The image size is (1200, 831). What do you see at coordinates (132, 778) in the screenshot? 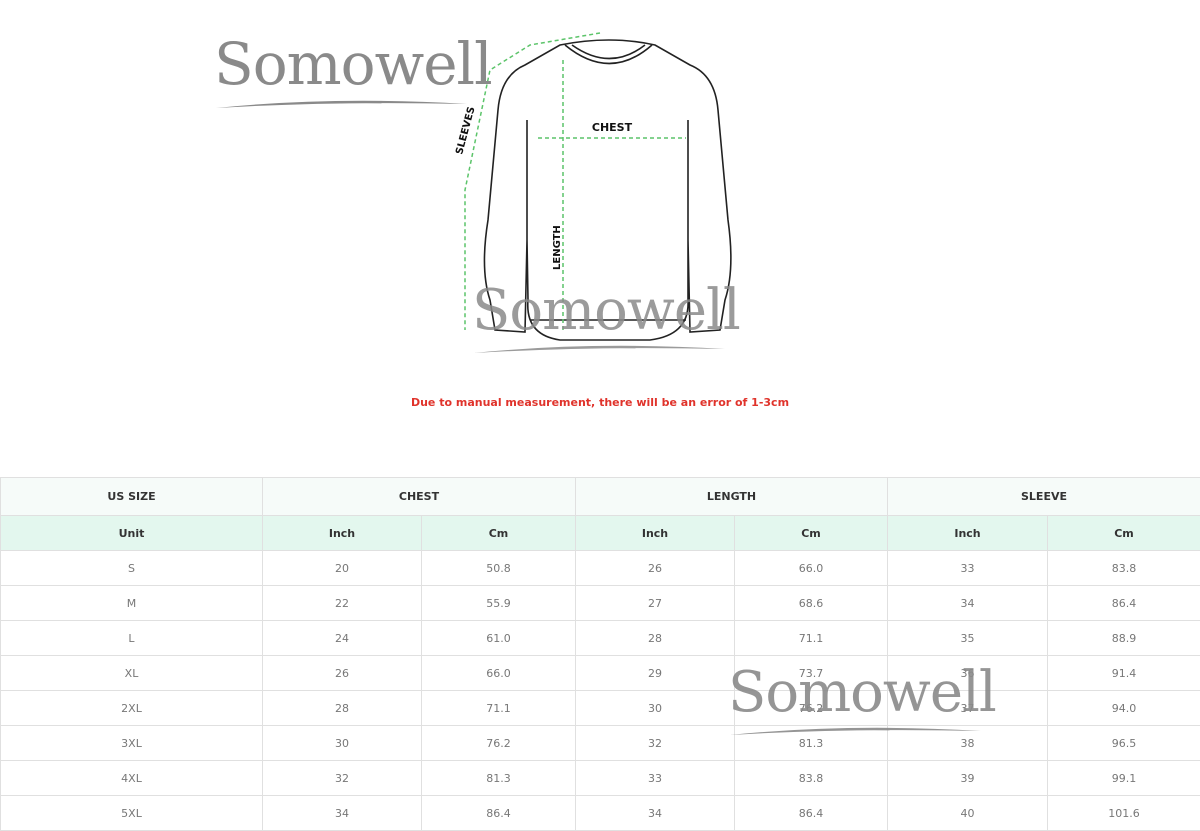
I see `table-cell: 4XL` at bounding box center [132, 778].